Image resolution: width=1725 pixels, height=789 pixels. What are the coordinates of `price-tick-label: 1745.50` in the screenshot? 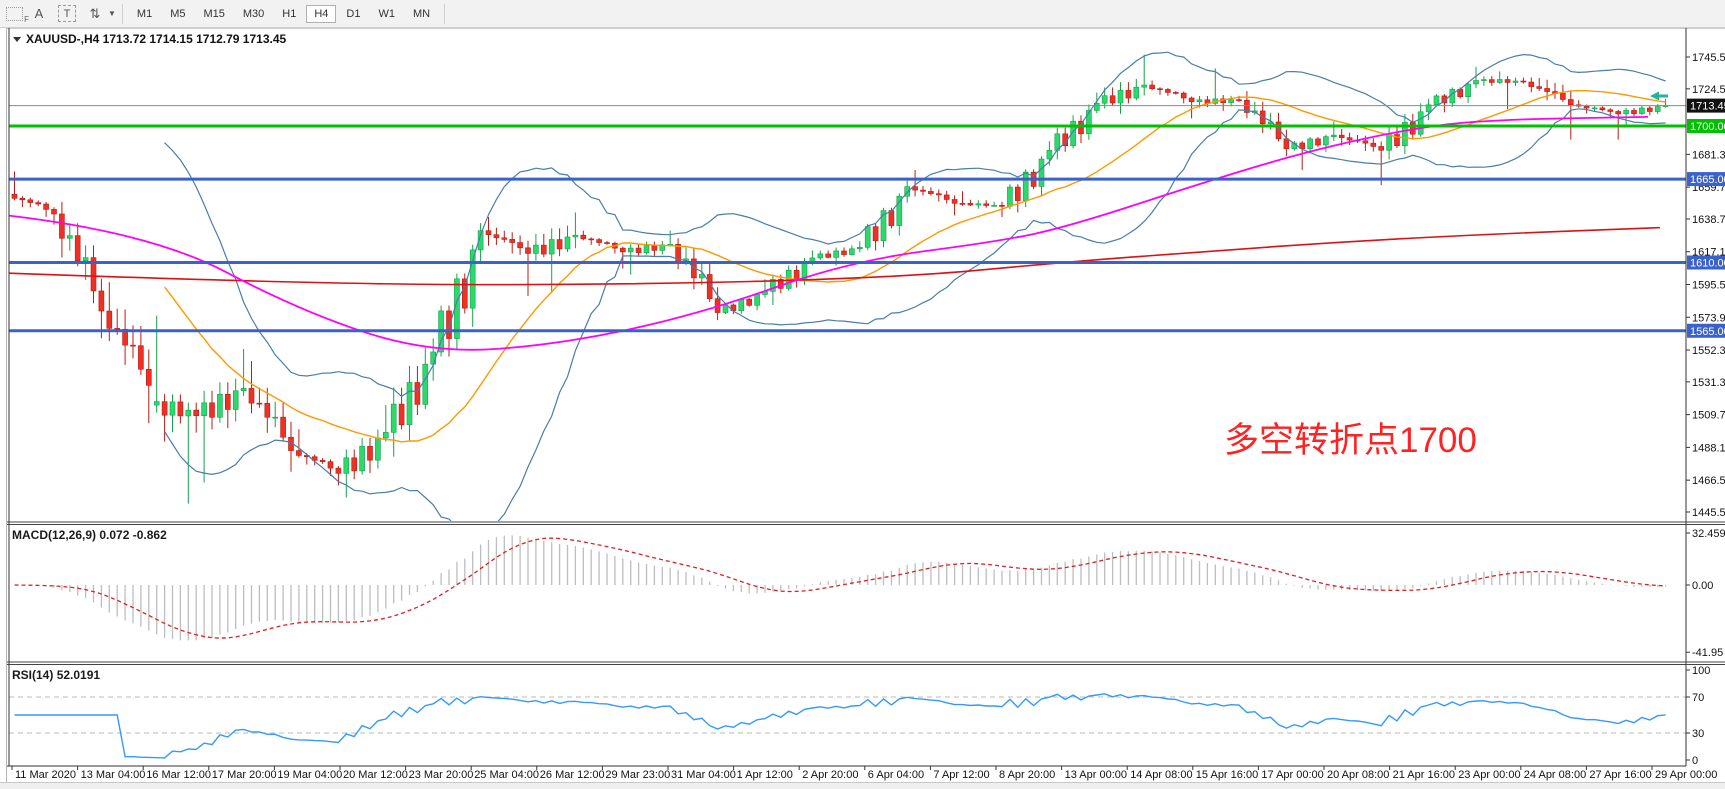 It's located at (1708, 58).